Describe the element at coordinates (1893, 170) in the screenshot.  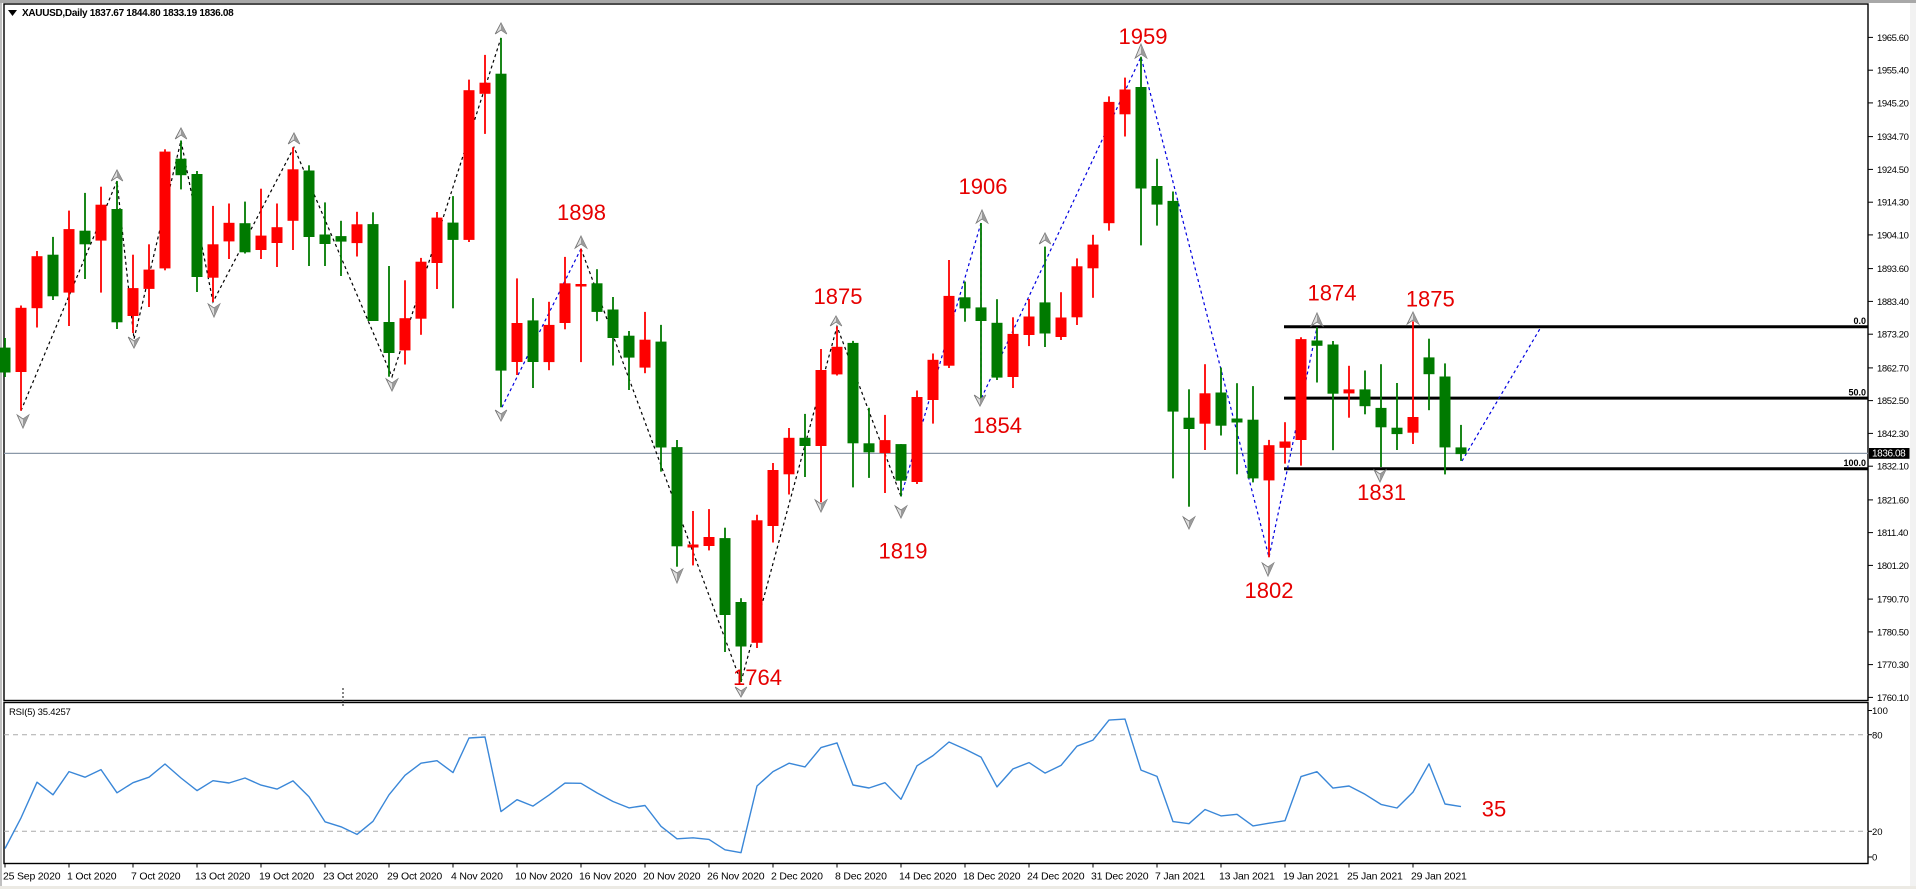
I see `svg-text: 1924.50` at that location.